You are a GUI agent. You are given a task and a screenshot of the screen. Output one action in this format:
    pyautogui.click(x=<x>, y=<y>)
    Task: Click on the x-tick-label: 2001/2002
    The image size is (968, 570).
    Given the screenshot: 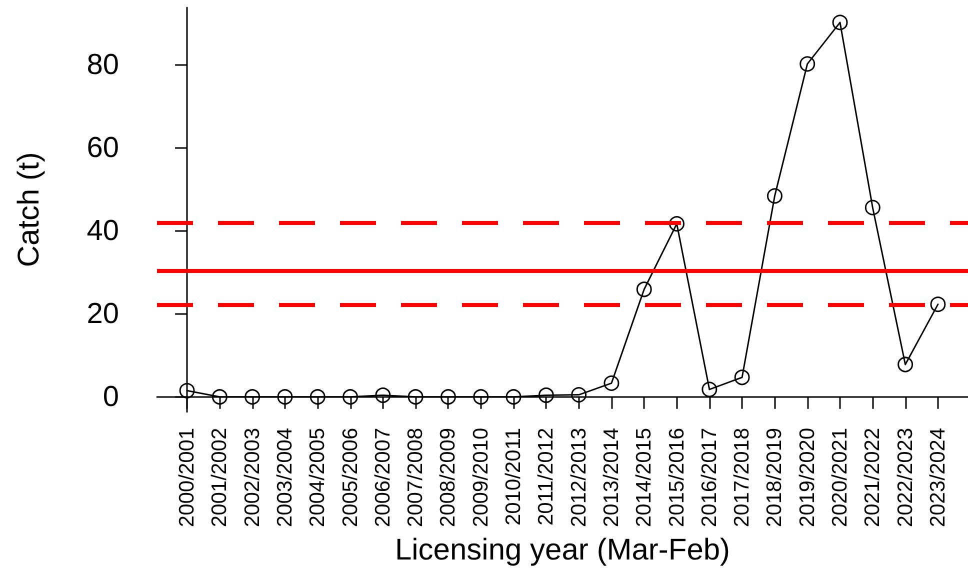 What is the action you would take?
    pyautogui.click(x=220, y=478)
    